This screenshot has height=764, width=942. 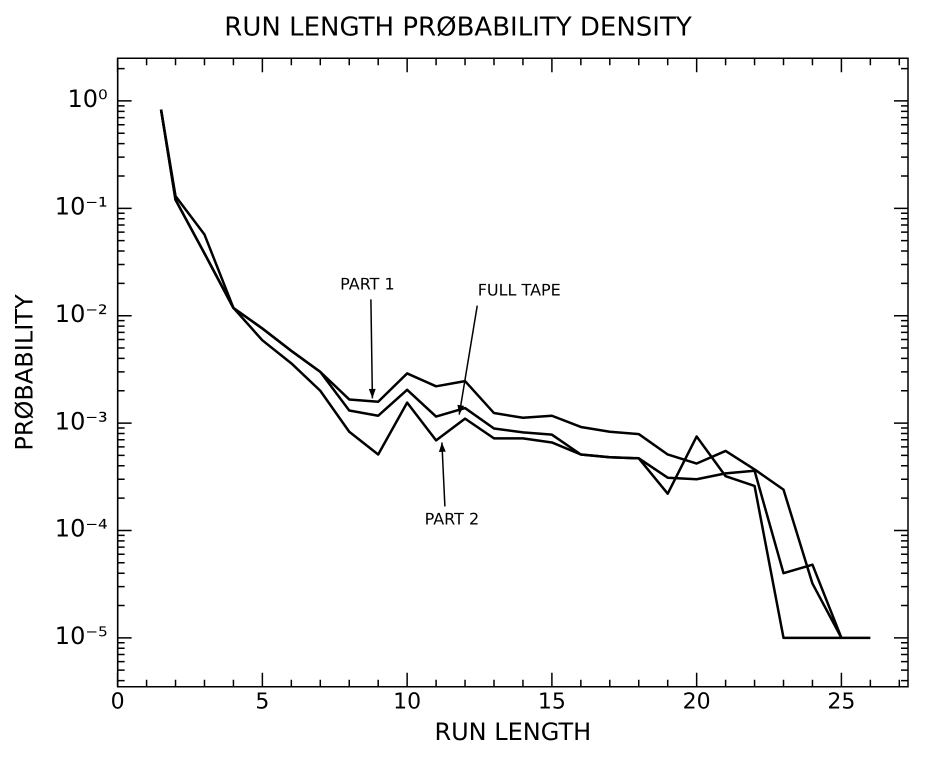 I want to click on y-tick-label: 10⁻², so click(x=81, y=314).